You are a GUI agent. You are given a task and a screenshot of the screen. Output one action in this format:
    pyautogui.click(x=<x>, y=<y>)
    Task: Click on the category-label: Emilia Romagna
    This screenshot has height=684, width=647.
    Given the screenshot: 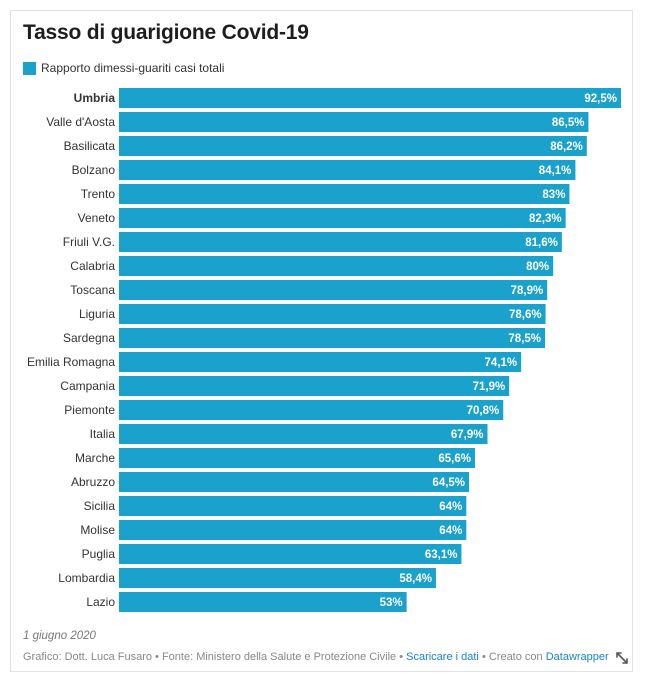 What is the action you would take?
    pyautogui.click(x=71, y=362)
    